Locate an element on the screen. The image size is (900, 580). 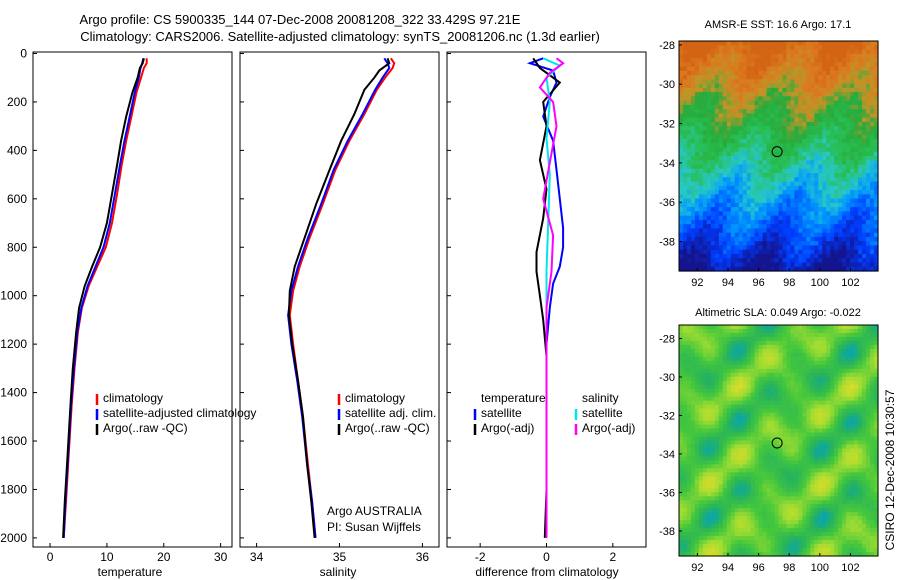
sla-map-x-tick-label: 100 is located at coordinates (820, 568).